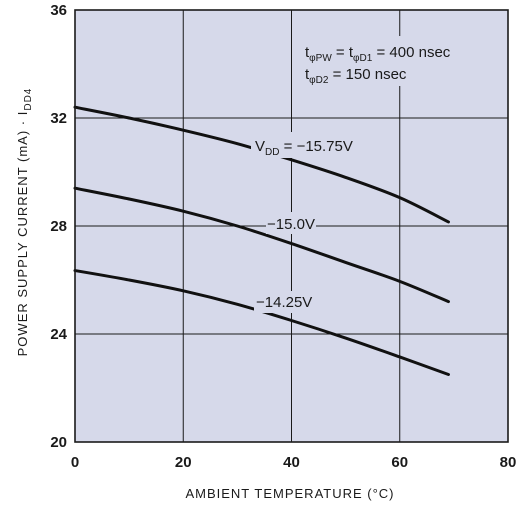 This screenshot has height=507, width=519. What do you see at coordinates (508, 462) in the screenshot?
I see `x-tick-label: 80` at bounding box center [508, 462].